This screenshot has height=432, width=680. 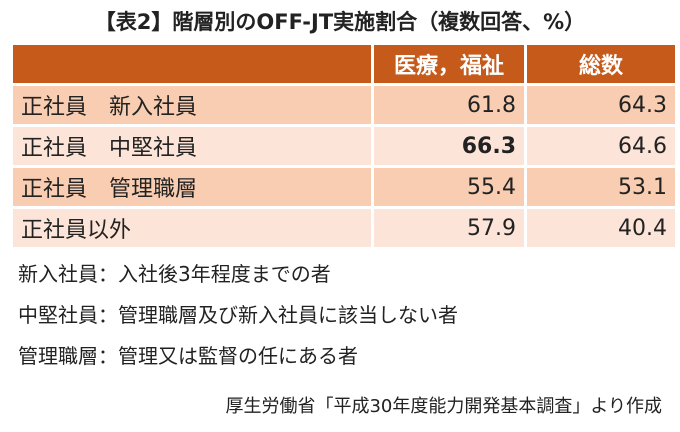 I want to click on table-row: 正社員 新入社員 61.8 64.3, so click(x=344, y=105).